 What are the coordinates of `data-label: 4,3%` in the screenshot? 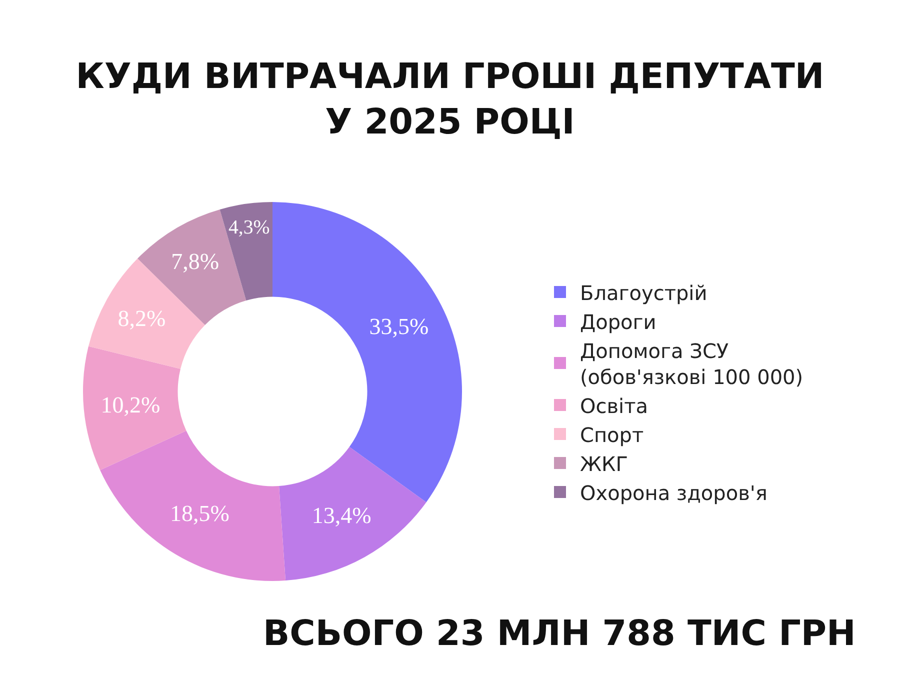 It's located at (249, 227).